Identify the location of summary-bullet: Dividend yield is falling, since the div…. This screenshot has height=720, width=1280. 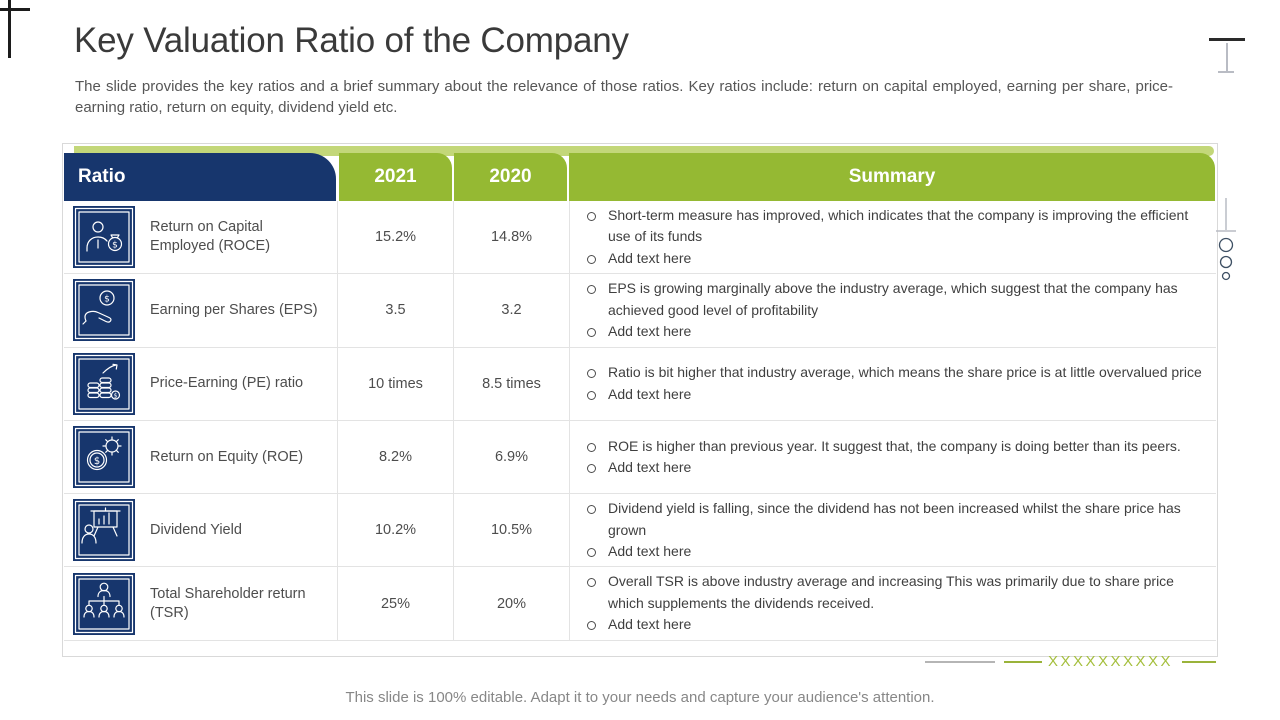
(892, 519).